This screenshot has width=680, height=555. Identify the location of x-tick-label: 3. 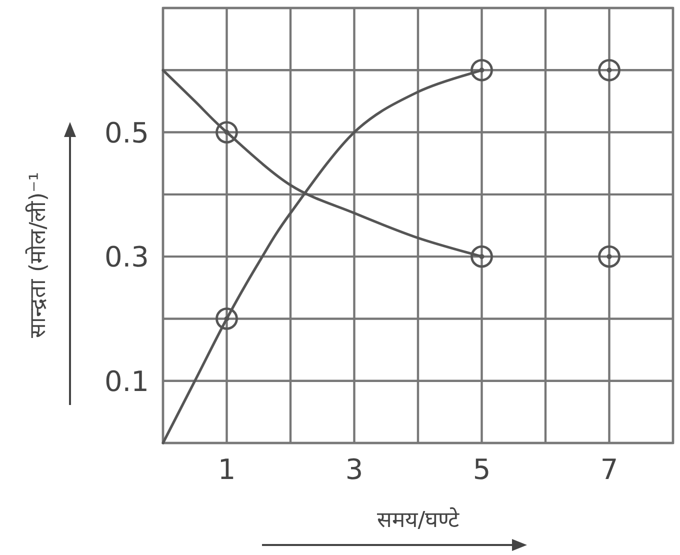
(354, 469).